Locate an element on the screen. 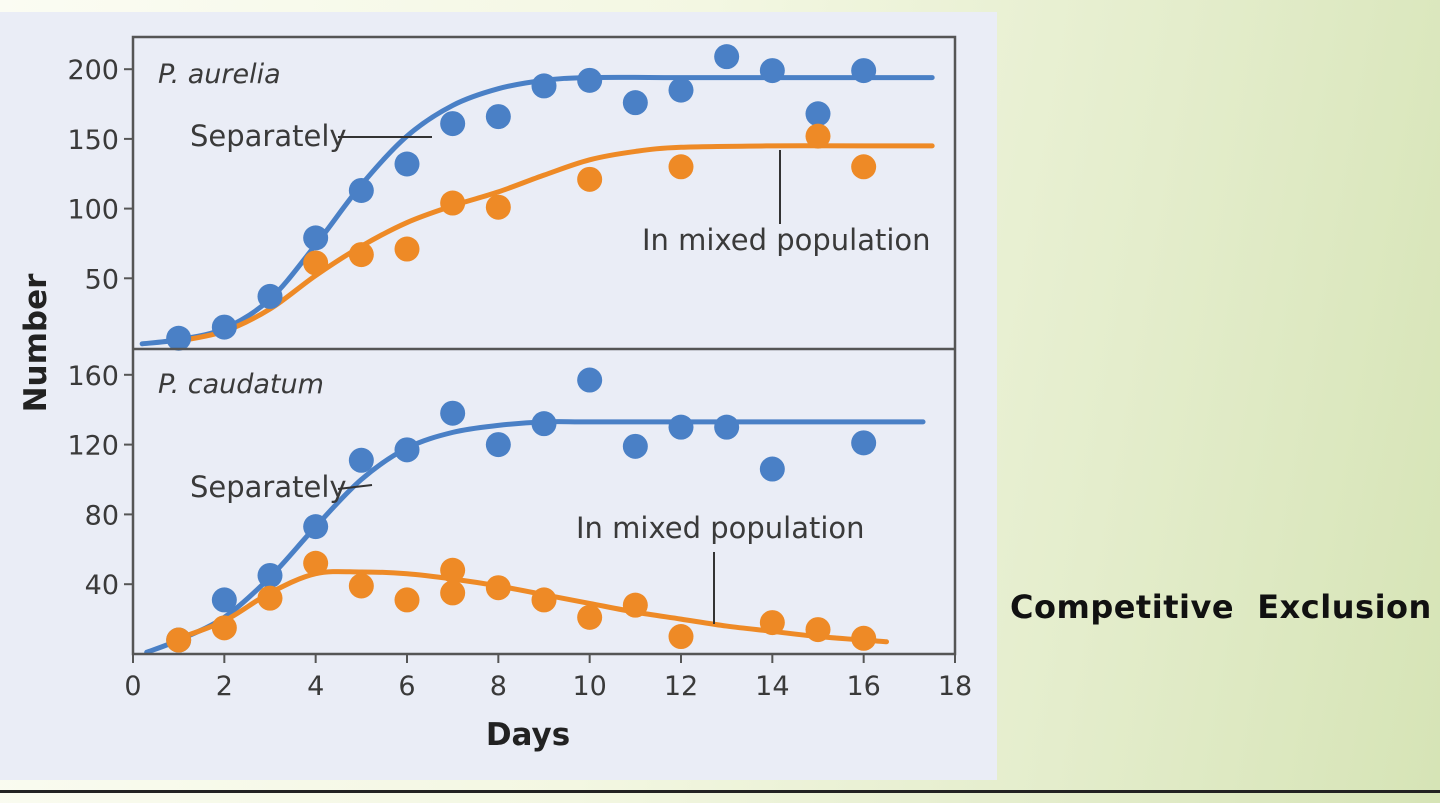 Image resolution: width=1440 pixels, height=803 pixels. y-tick-label-panel2: 40 is located at coordinates (102, 585).